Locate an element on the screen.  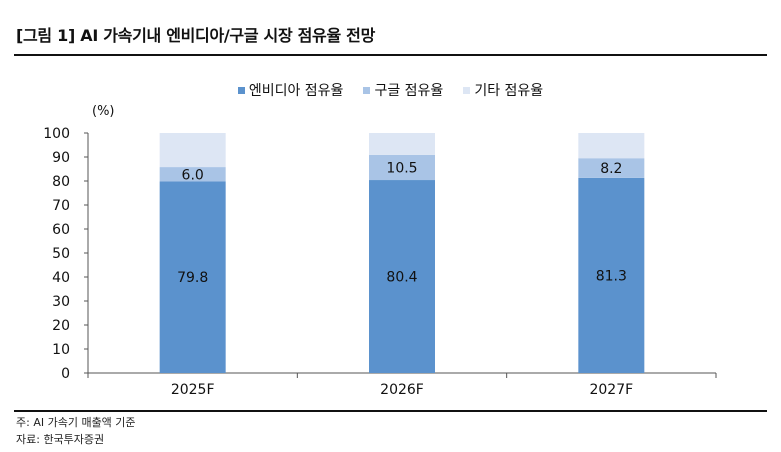
source-note: 자료: 한국투자증권 is located at coordinates (60, 439).